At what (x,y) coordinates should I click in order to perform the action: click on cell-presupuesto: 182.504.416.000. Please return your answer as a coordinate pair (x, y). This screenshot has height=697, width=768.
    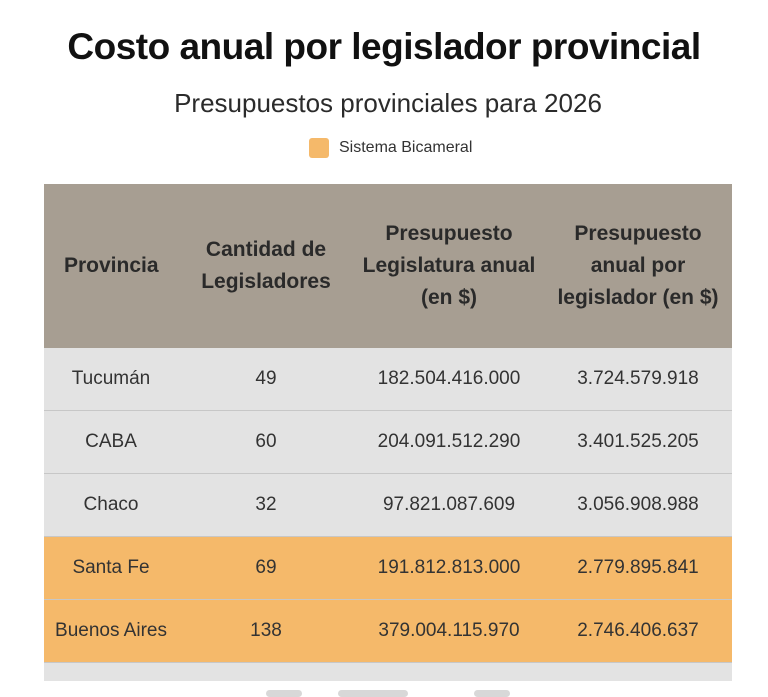
    Looking at the image, I should click on (449, 379).